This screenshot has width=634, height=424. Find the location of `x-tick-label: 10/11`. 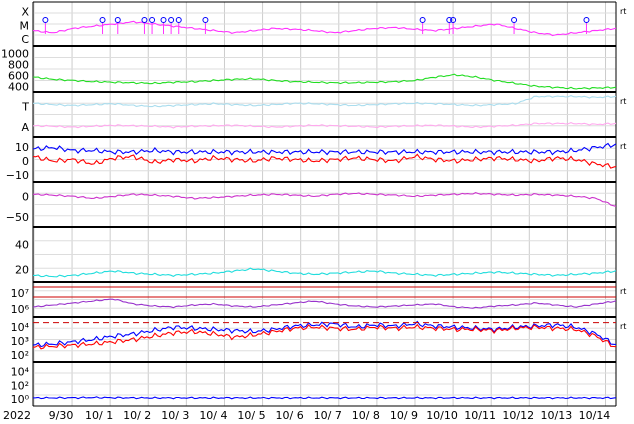

x-tick-label: 10/11 is located at coordinates (480, 415).